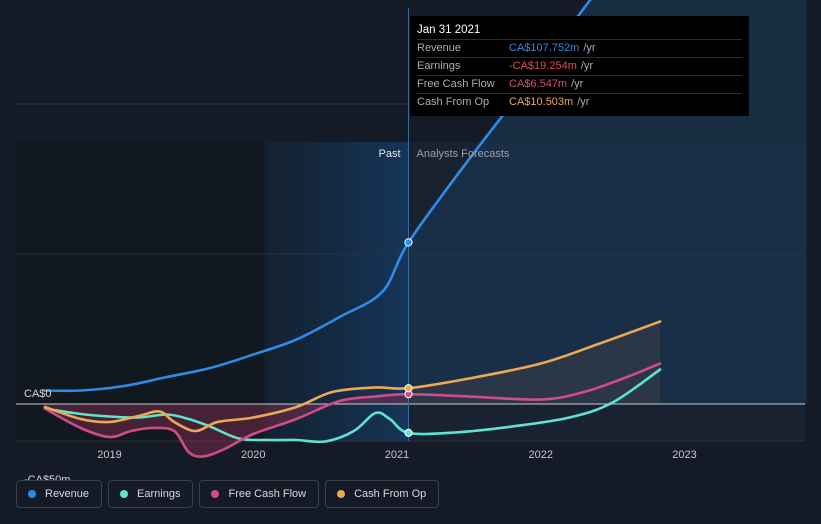  What do you see at coordinates (538, 84) in the screenshot?
I see `tooltip-value: CA$6.547m` at bounding box center [538, 84].